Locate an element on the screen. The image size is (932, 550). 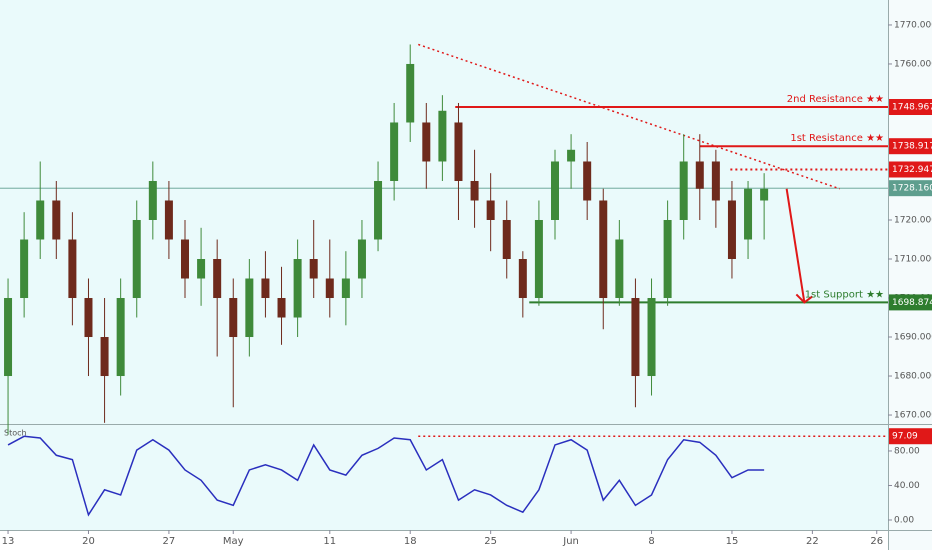
level-label: 1st Support ★★ is located at coordinates (844, 294).